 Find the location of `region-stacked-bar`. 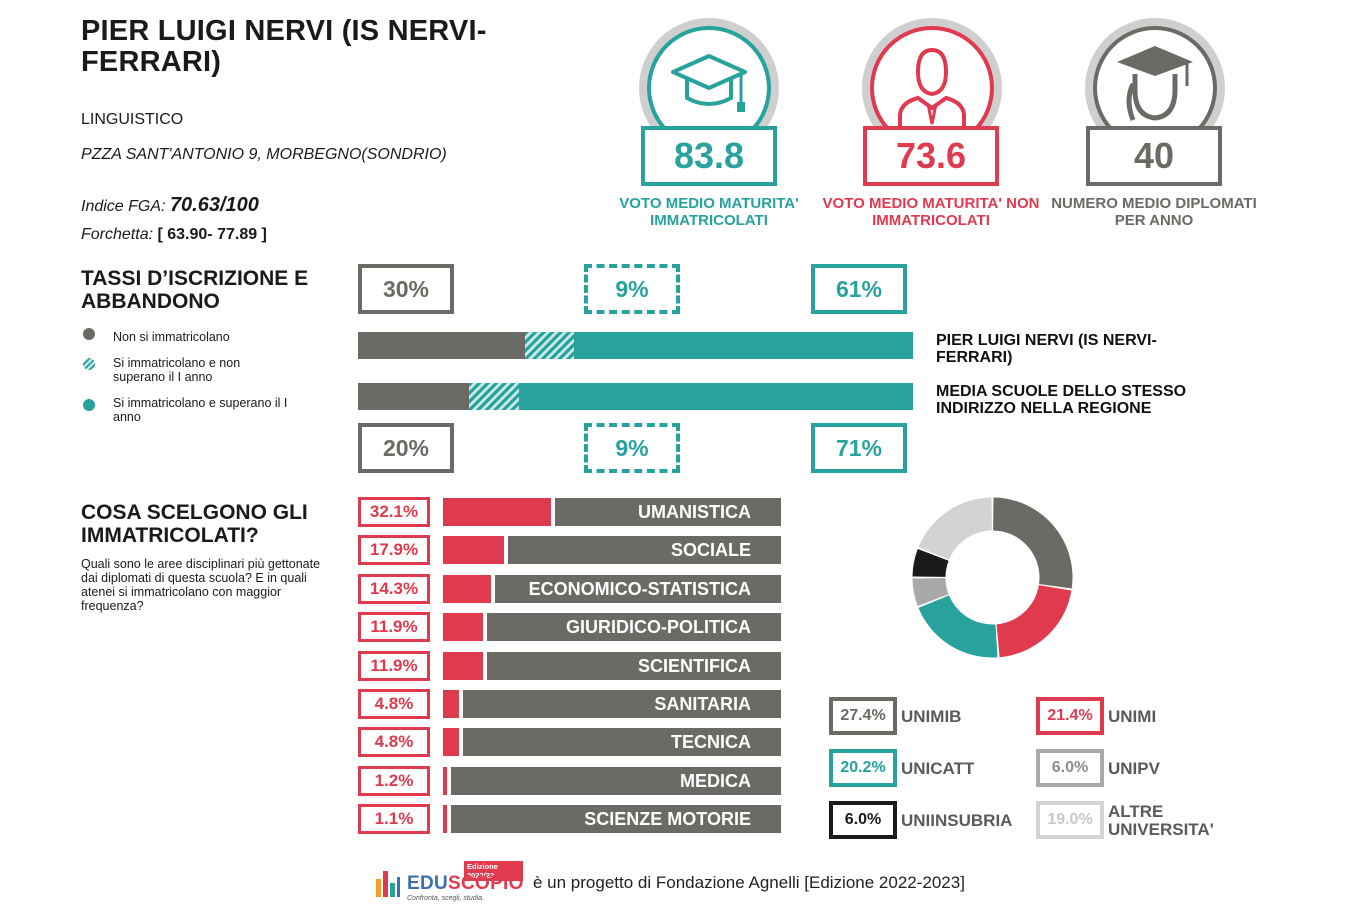

region-stacked-bar is located at coordinates (635, 396).